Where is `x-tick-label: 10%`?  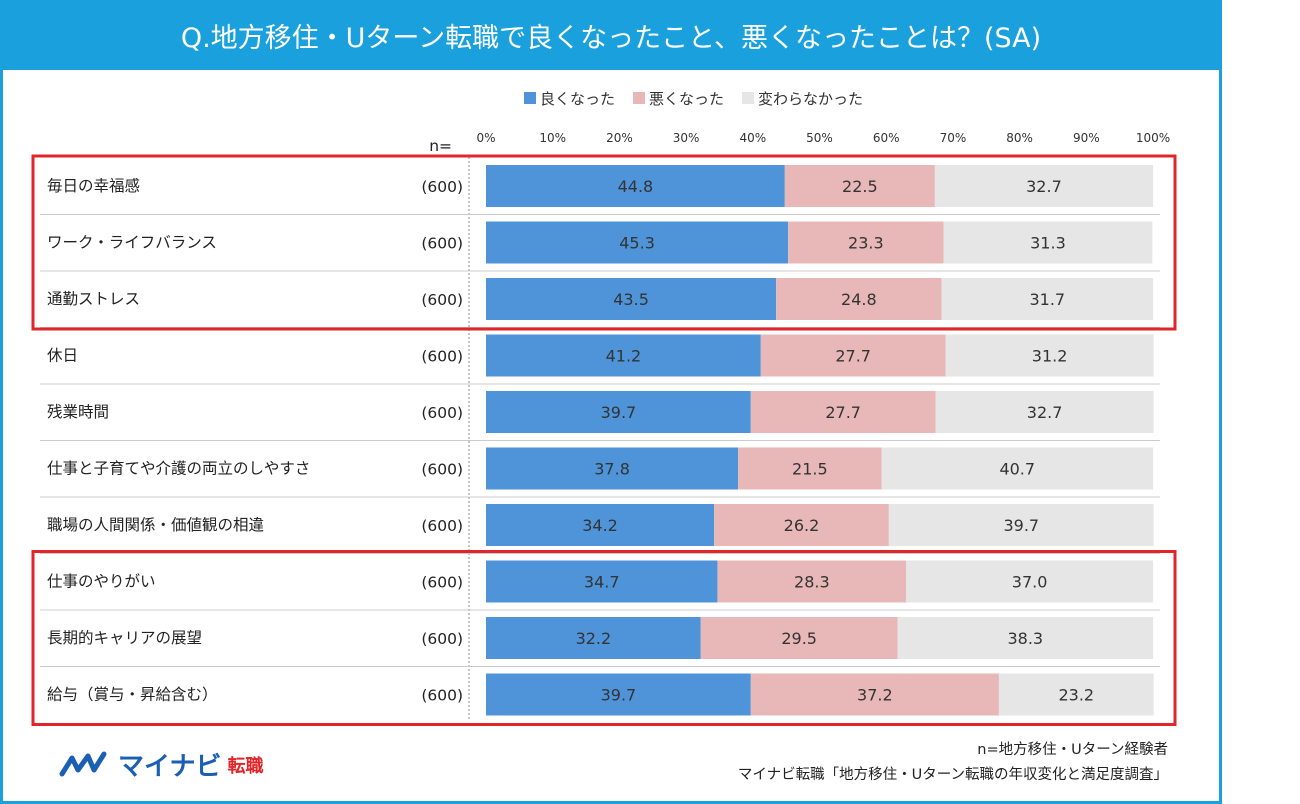 x-tick-label: 10% is located at coordinates (552, 138).